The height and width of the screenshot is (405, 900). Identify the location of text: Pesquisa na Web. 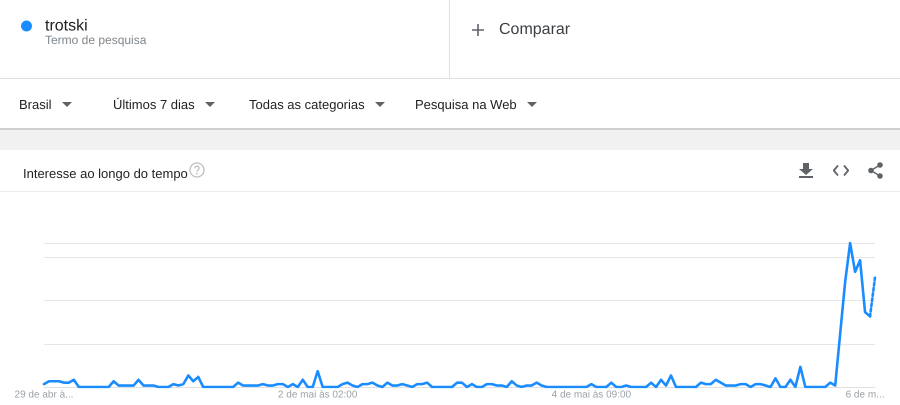
(466, 104).